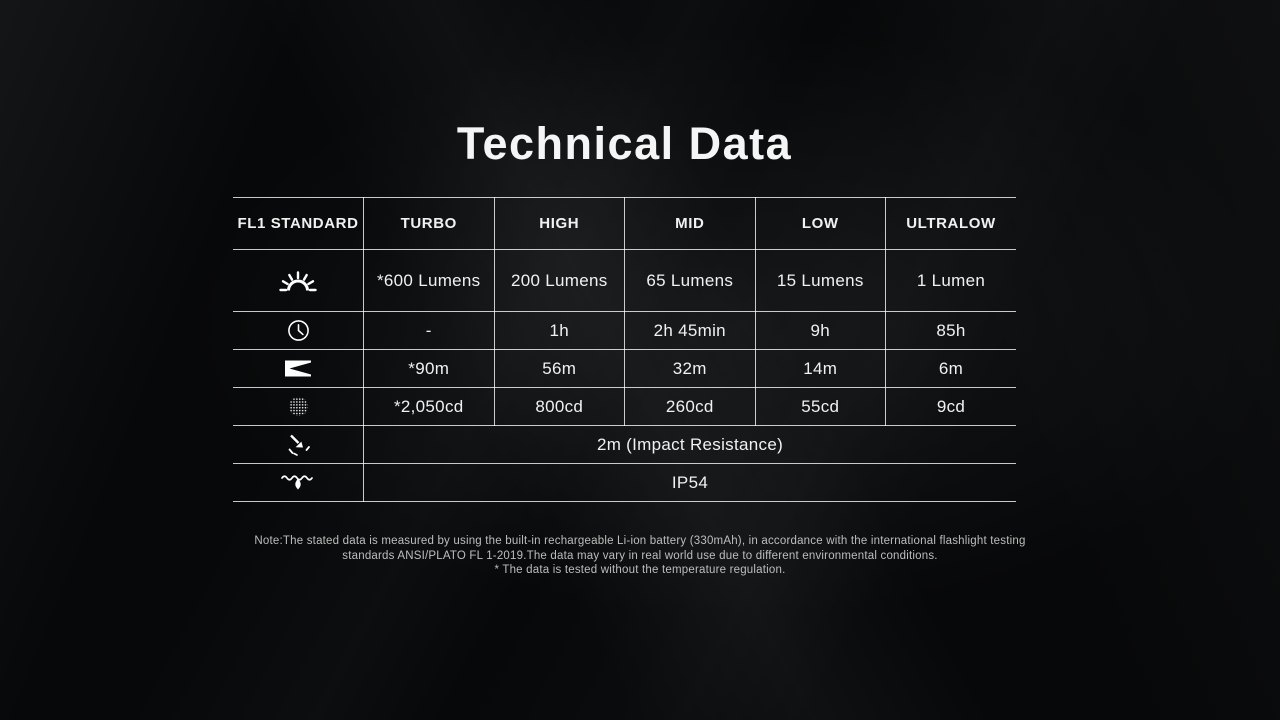  What do you see at coordinates (820, 368) in the screenshot?
I see `distance-low: 14m` at bounding box center [820, 368].